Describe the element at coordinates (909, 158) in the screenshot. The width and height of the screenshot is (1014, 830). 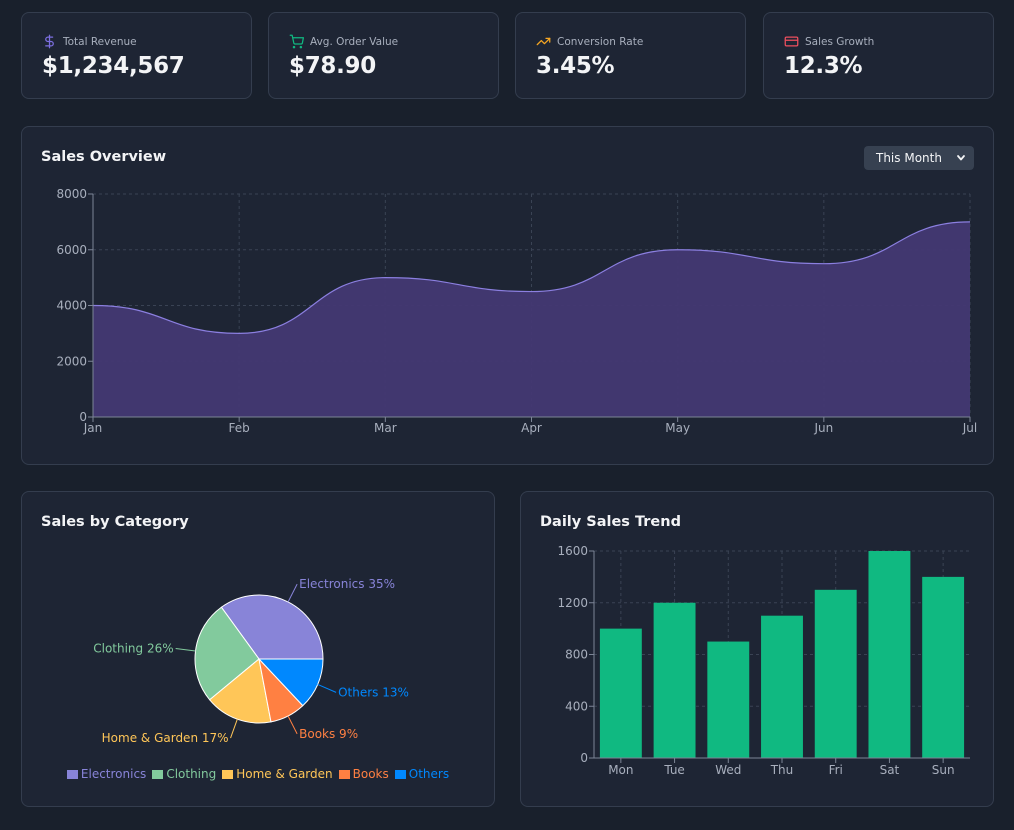
I see `range-select-value: This Month` at that location.